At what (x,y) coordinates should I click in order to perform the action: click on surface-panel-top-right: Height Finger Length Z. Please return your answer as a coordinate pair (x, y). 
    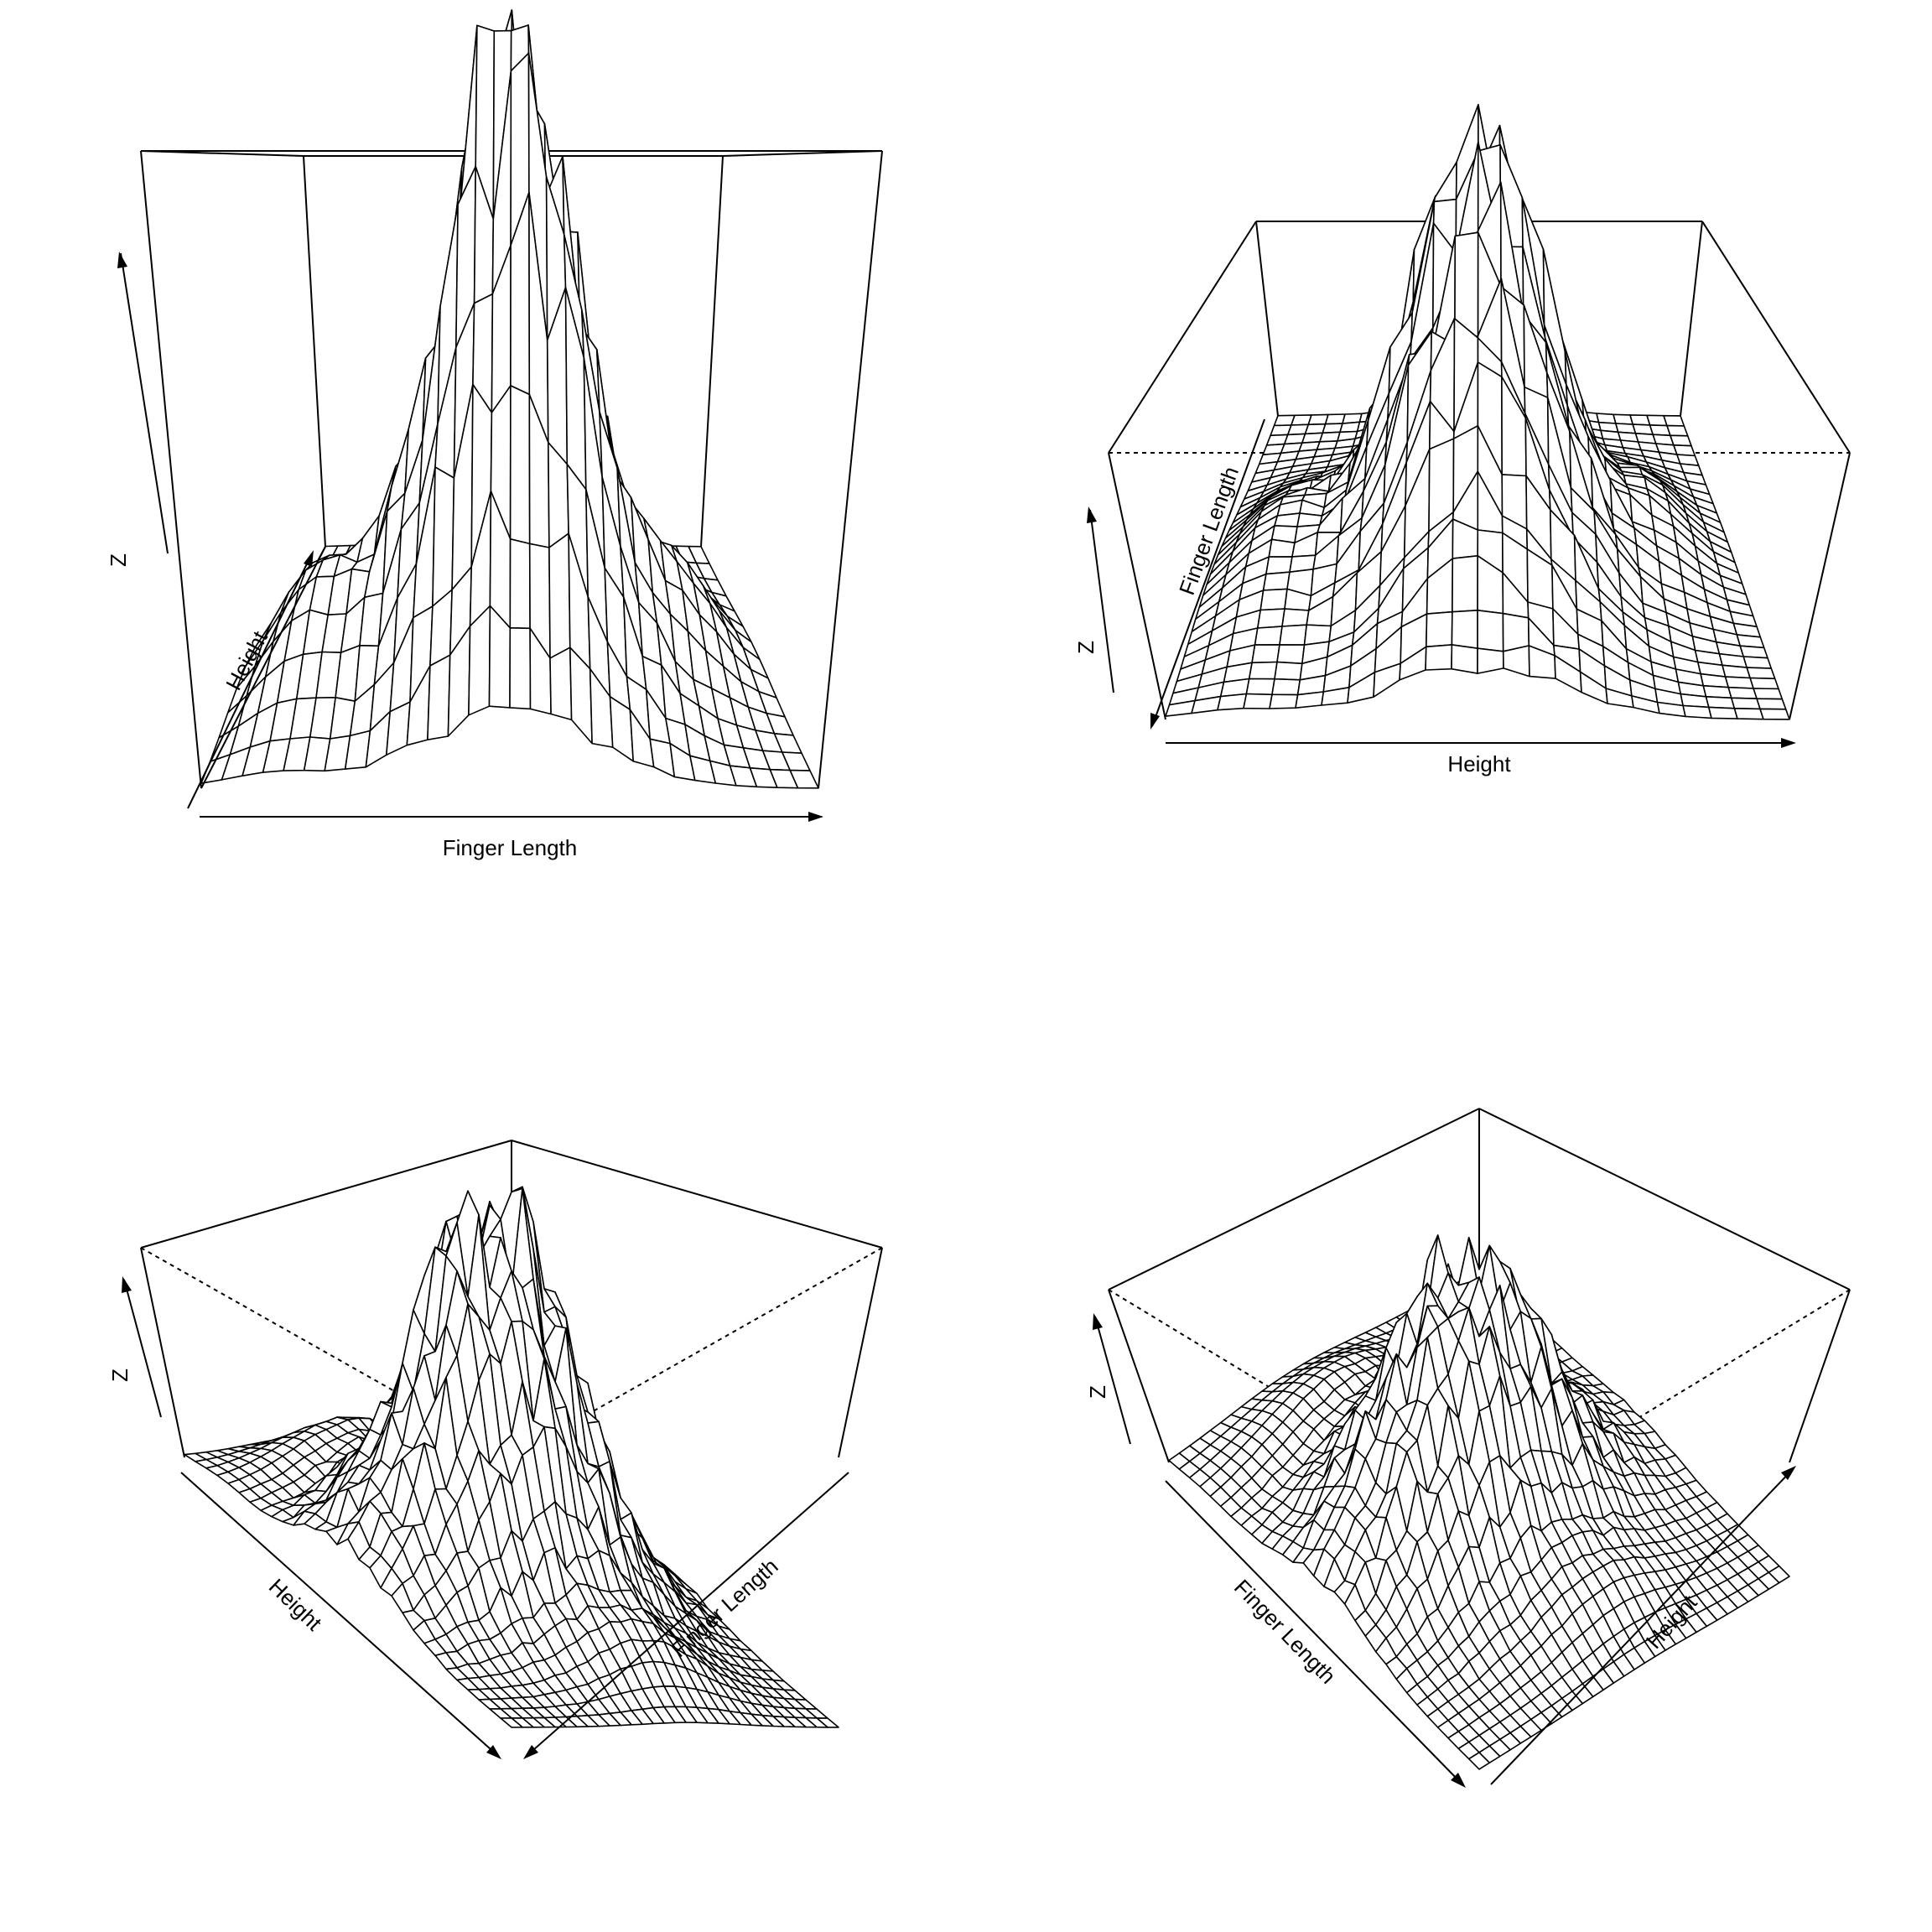
    Looking at the image, I should click on (1462, 440).